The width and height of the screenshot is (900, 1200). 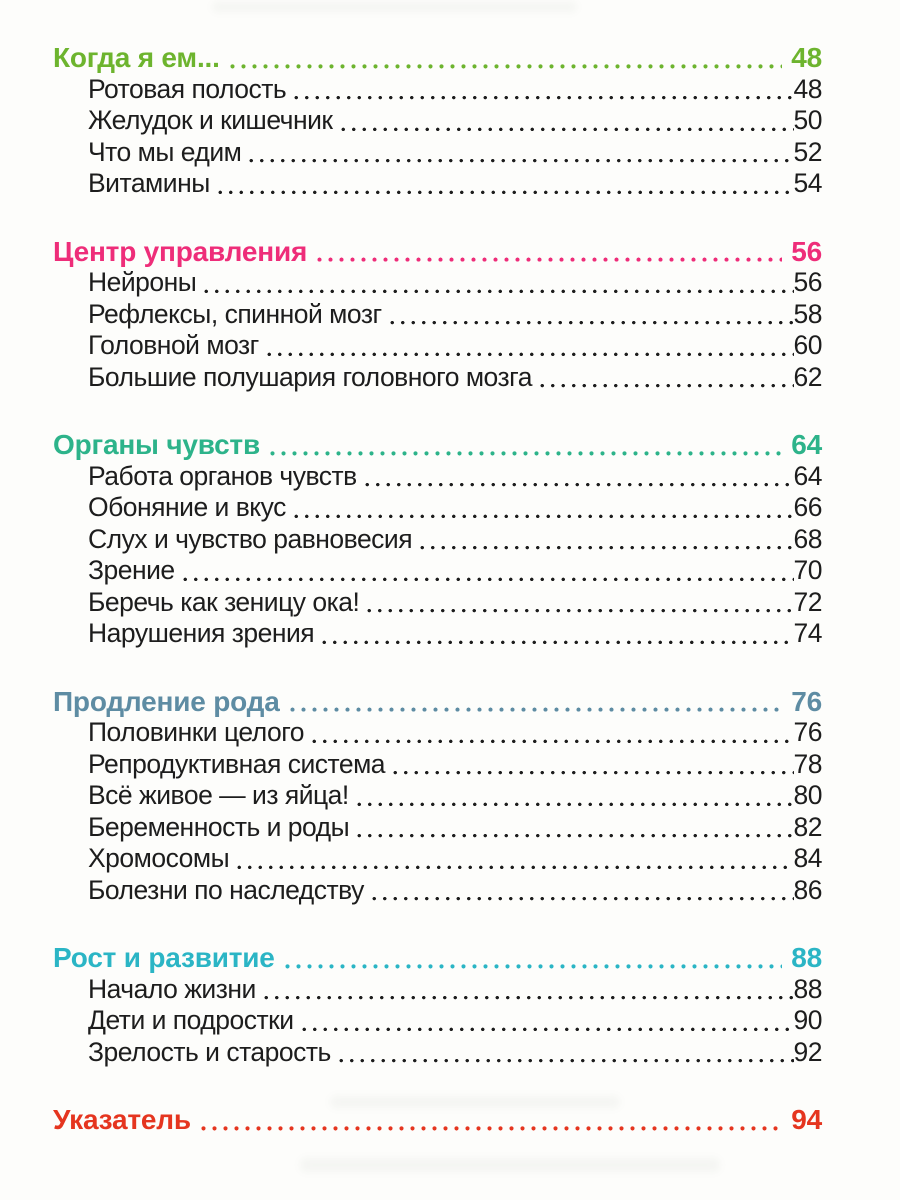 I want to click on entry-page-number: 74, so click(x=808, y=633).